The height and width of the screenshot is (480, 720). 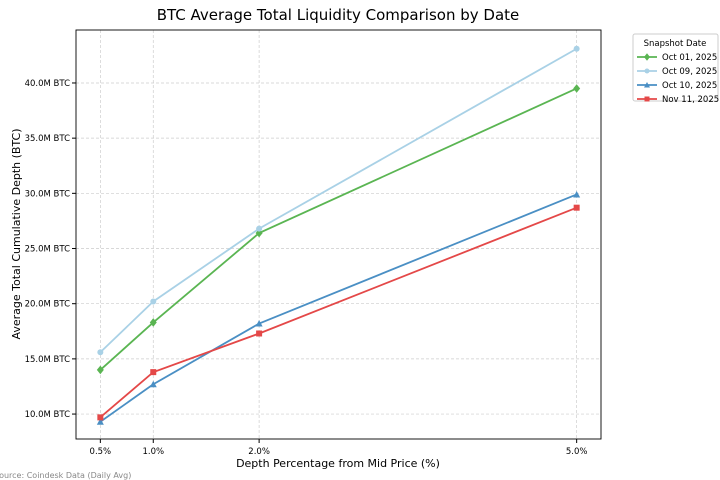 I want to click on legend-entry-label: Nov 11, 2025, so click(x=690, y=100).